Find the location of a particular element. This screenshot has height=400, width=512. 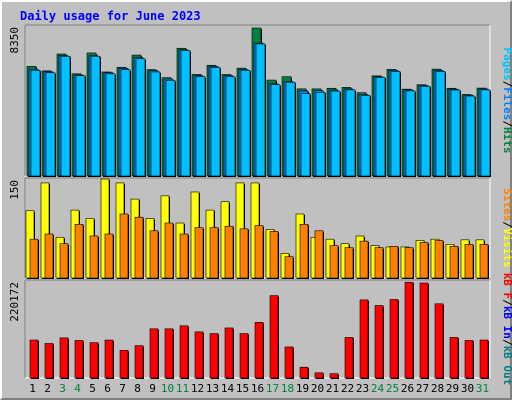

x-tick-label-day-7: 7 is located at coordinates (122, 388).